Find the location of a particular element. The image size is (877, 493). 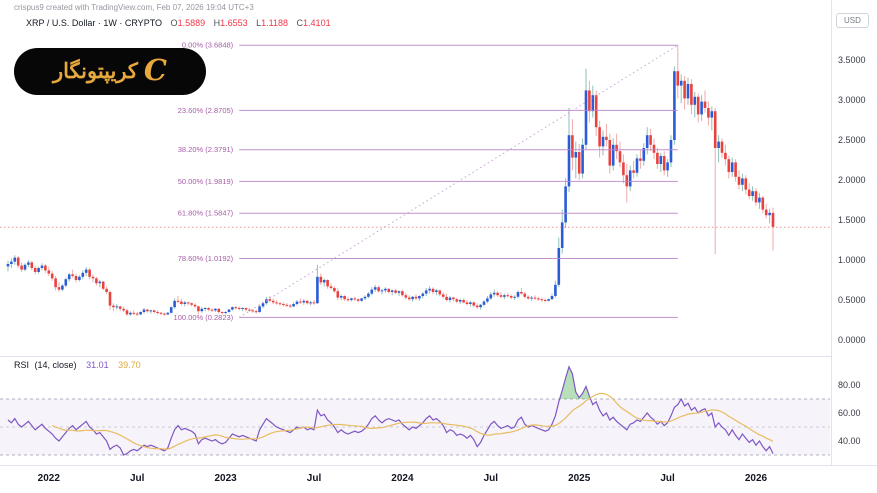

rsi-band is located at coordinates (415, 427).